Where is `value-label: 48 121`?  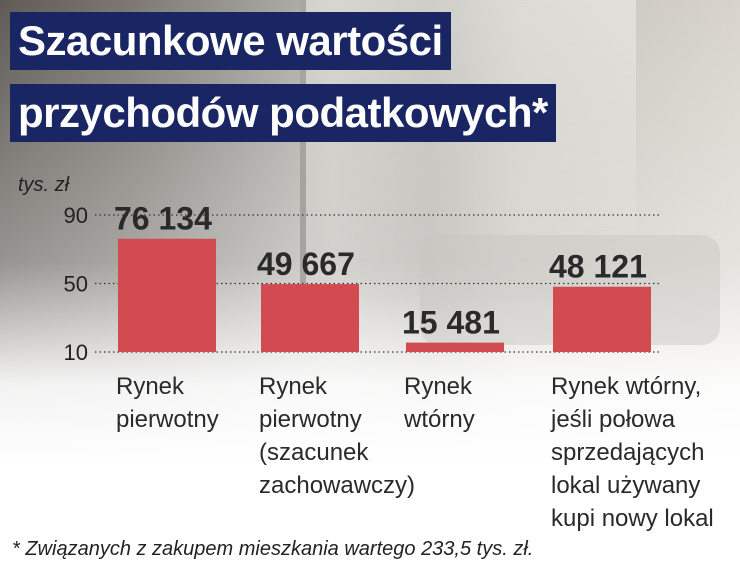 value-label: 48 121 is located at coordinates (598, 267).